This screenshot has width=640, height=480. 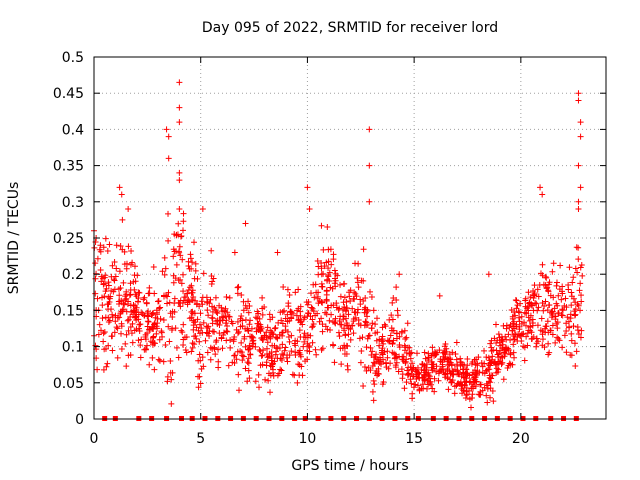 What do you see at coordinates (200, 439) in the screenshot?
I see `x-tick-label: 5` at bounding box center [200, 439].